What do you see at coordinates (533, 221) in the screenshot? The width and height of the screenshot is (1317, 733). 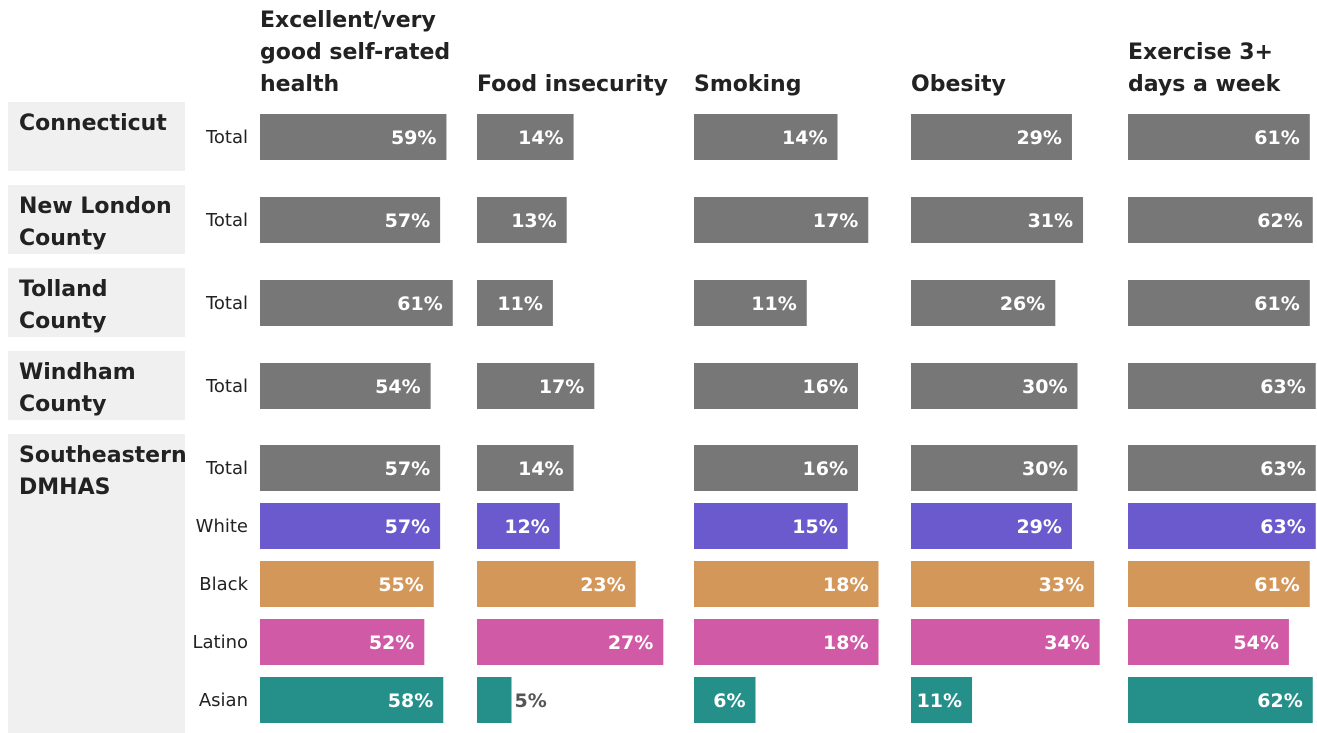 I see `value-label-2-1-2: 13%` at bounding box center [533, 221].